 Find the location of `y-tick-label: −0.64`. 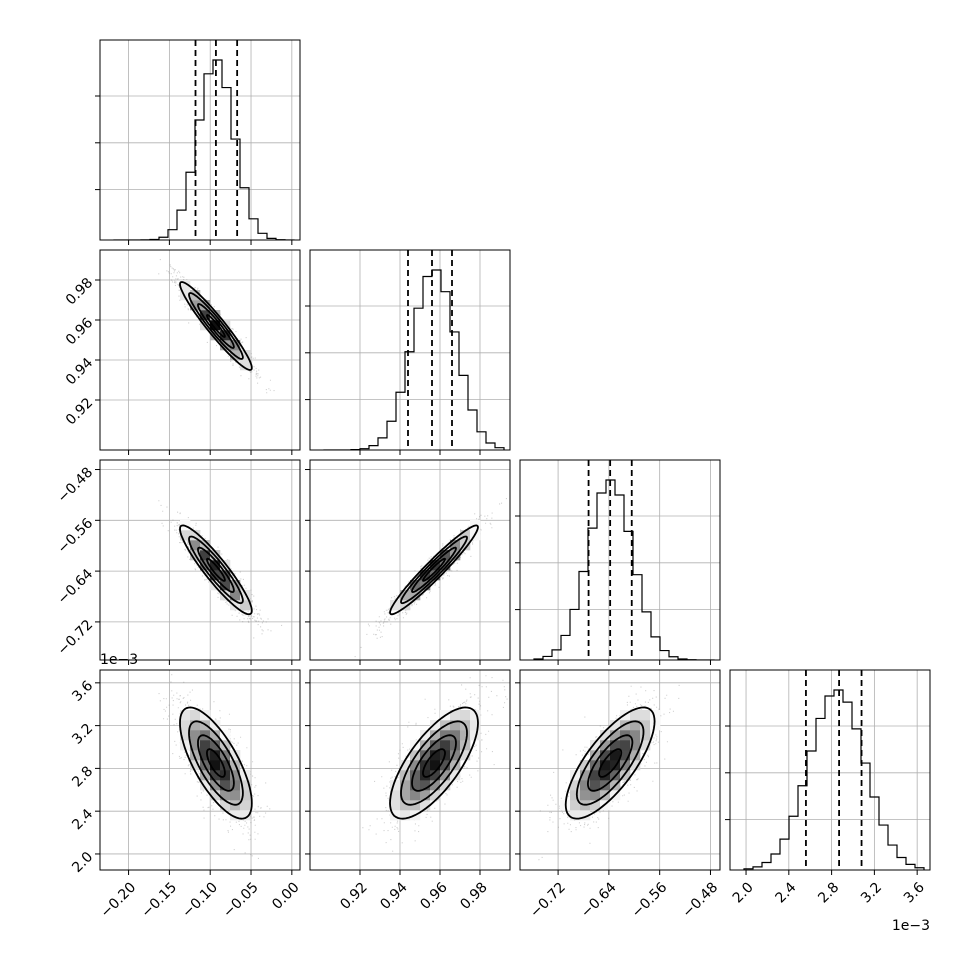

y-tick-label: −0.64 is located at coordinates (76, 587).